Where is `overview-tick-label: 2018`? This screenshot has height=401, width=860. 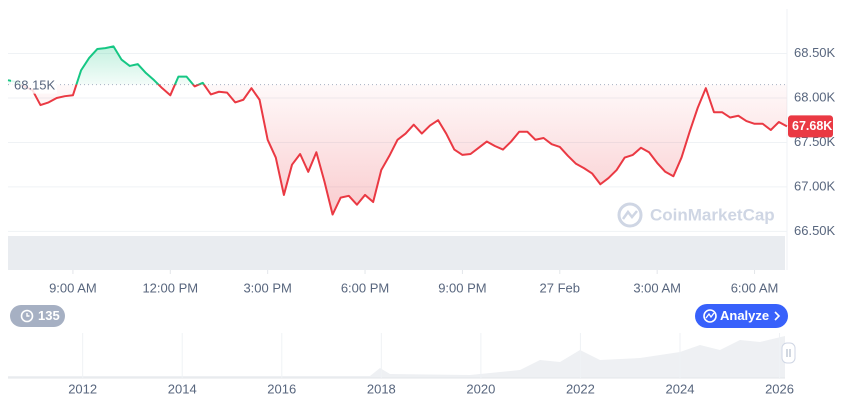
overview-tick-label: 2018 is located at coordinates (381, 388).